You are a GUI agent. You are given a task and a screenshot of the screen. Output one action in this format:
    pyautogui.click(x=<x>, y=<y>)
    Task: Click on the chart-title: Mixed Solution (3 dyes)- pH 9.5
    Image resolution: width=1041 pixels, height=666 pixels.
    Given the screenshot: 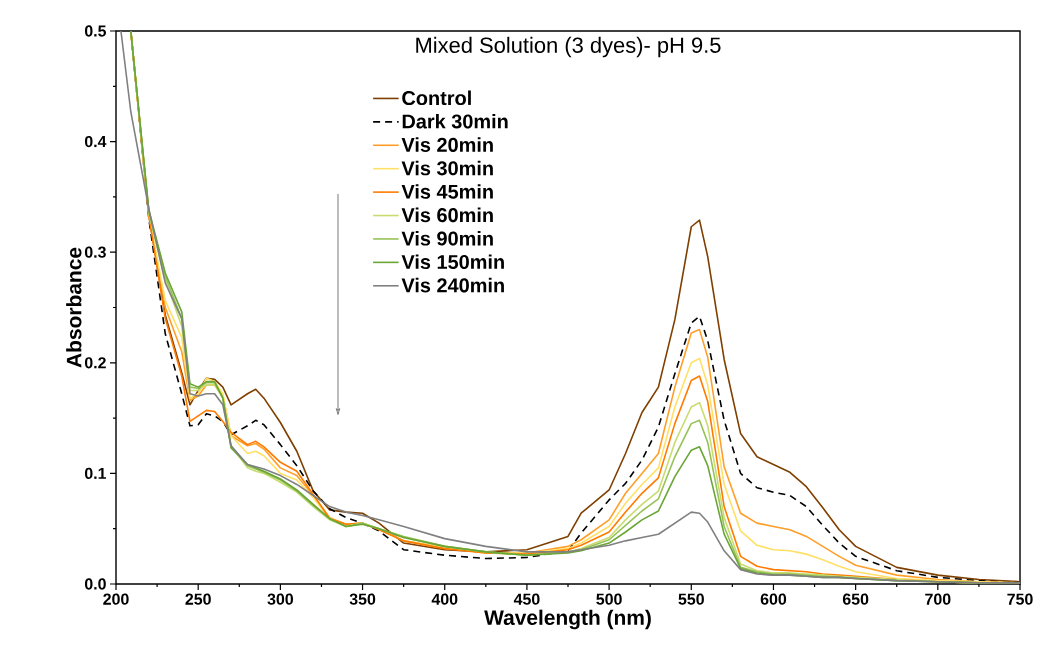 What is the action you would take?
    pyautogui.click(x=568, y=47)
    